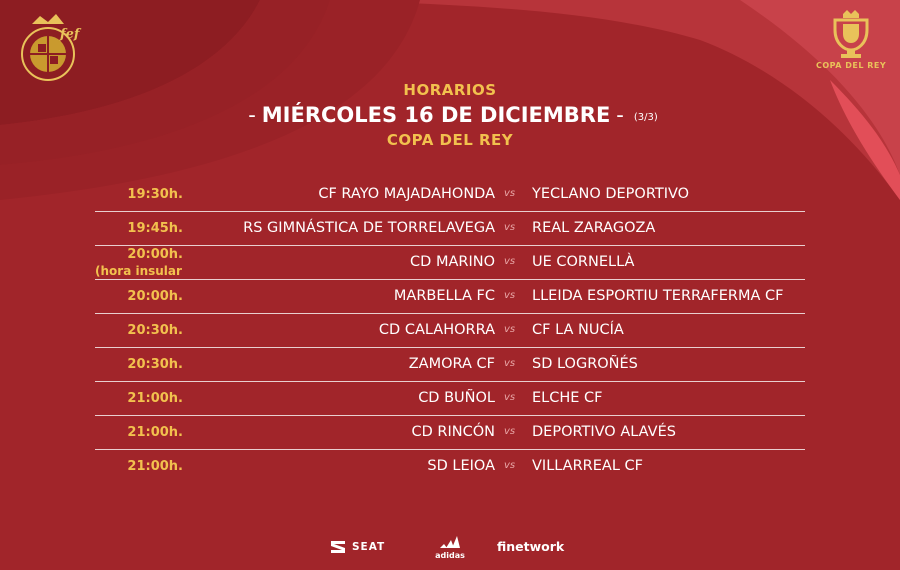 Image resolution: width=900 pixels, height=570 pixels. I want to click on match-time-note: (hora insular, so click(138, 271).